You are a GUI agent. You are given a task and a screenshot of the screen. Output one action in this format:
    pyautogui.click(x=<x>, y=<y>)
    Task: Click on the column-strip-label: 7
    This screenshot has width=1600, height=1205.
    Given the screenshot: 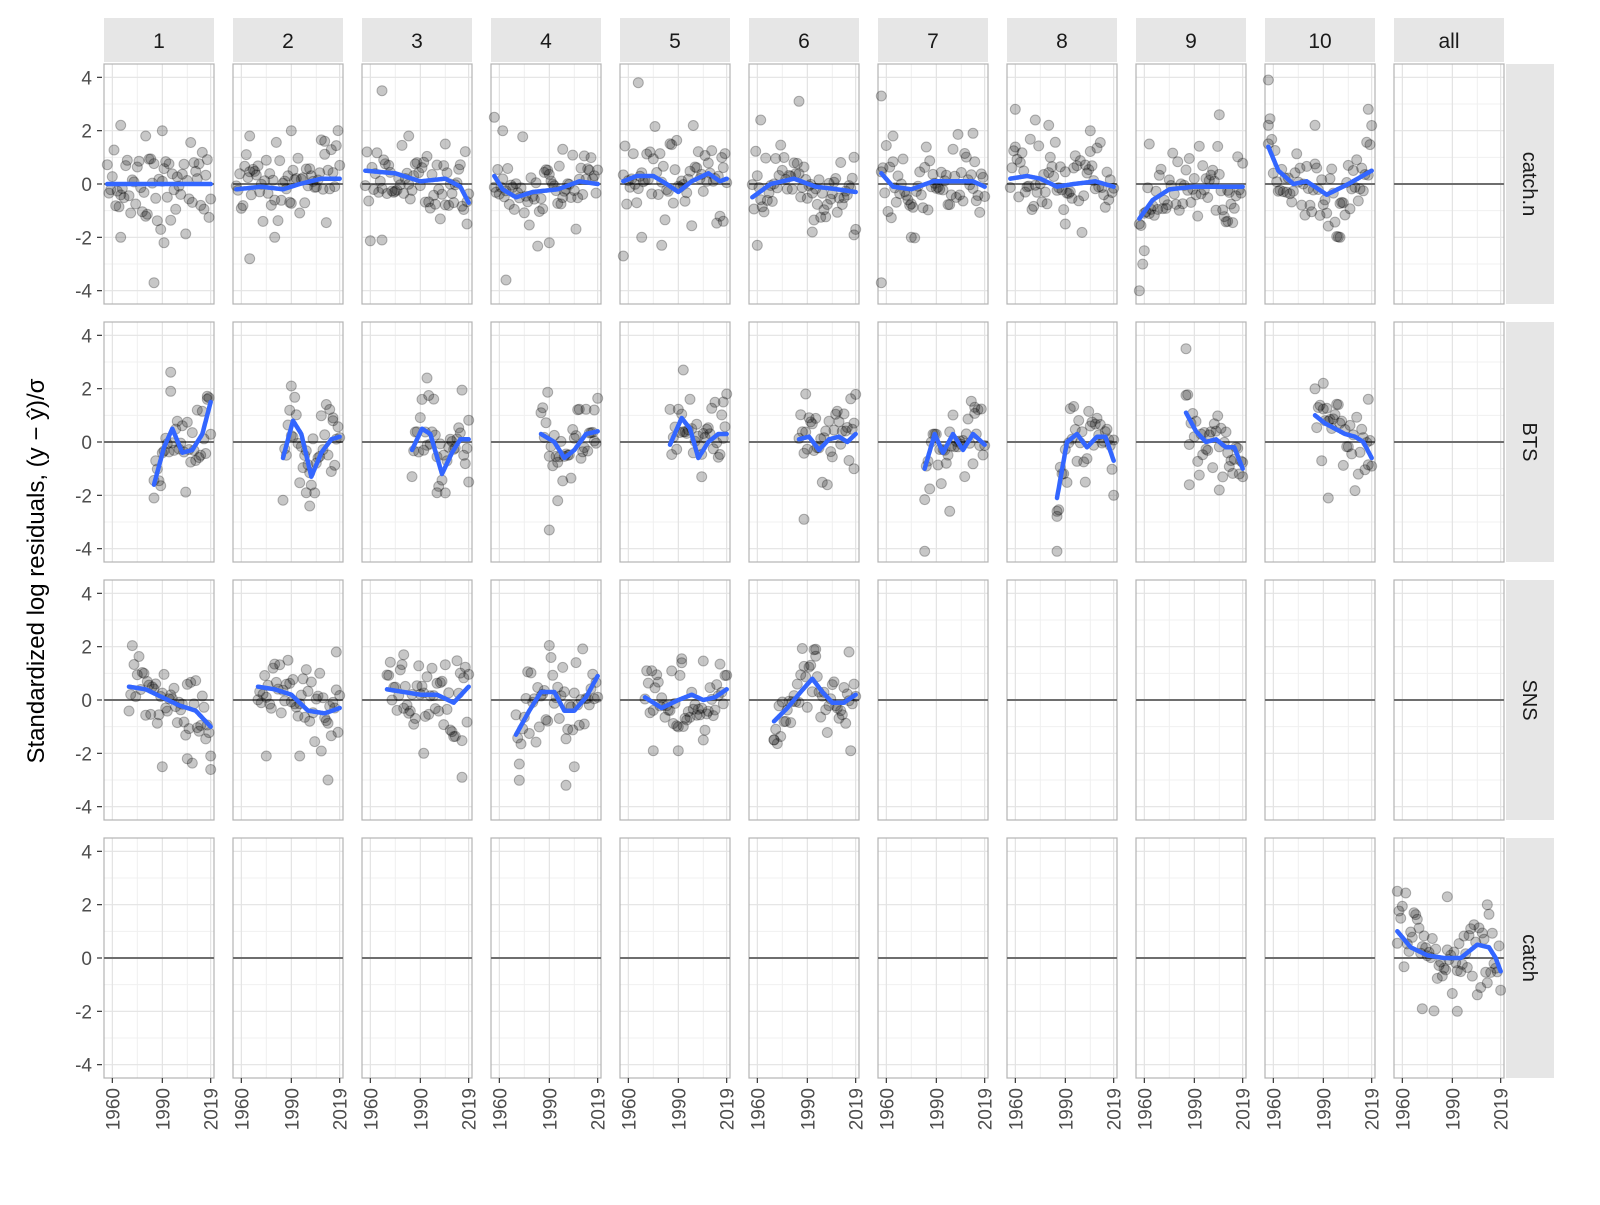 What is the action you would take?
    pyautogui.click(x=933, y=41)
    